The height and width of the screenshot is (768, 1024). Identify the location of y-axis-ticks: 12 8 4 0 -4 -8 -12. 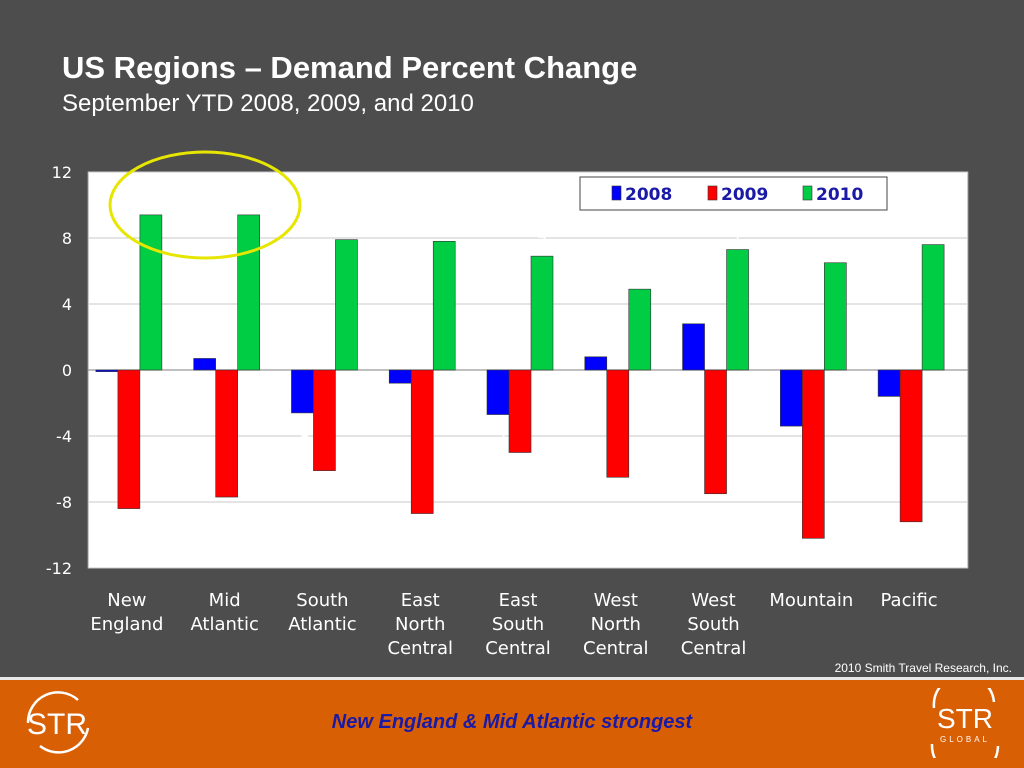
(59, 370).